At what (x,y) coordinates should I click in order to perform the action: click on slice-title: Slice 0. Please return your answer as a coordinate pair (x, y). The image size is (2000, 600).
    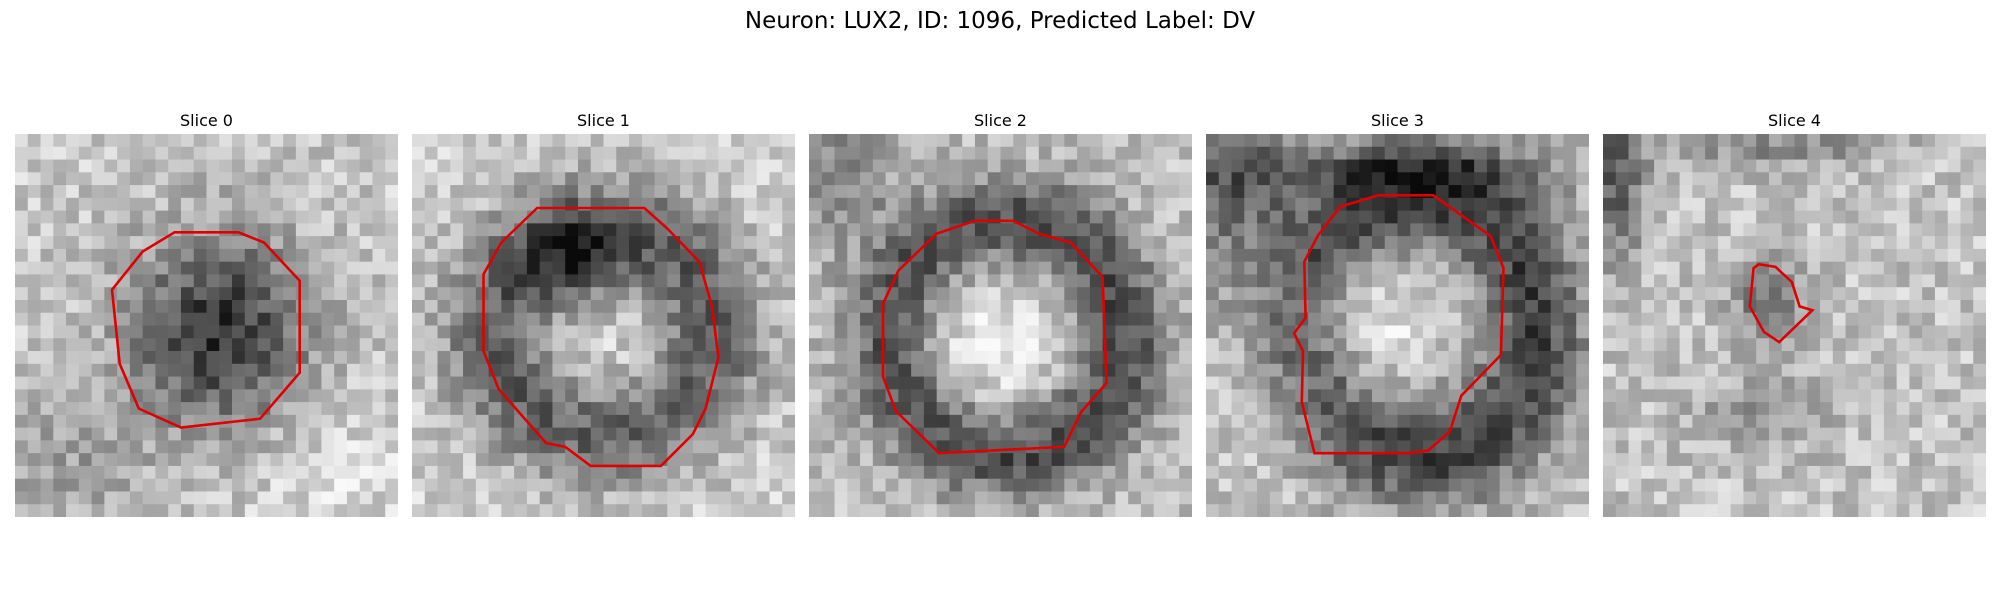
    Looking at the image, I should click on (206, 121).